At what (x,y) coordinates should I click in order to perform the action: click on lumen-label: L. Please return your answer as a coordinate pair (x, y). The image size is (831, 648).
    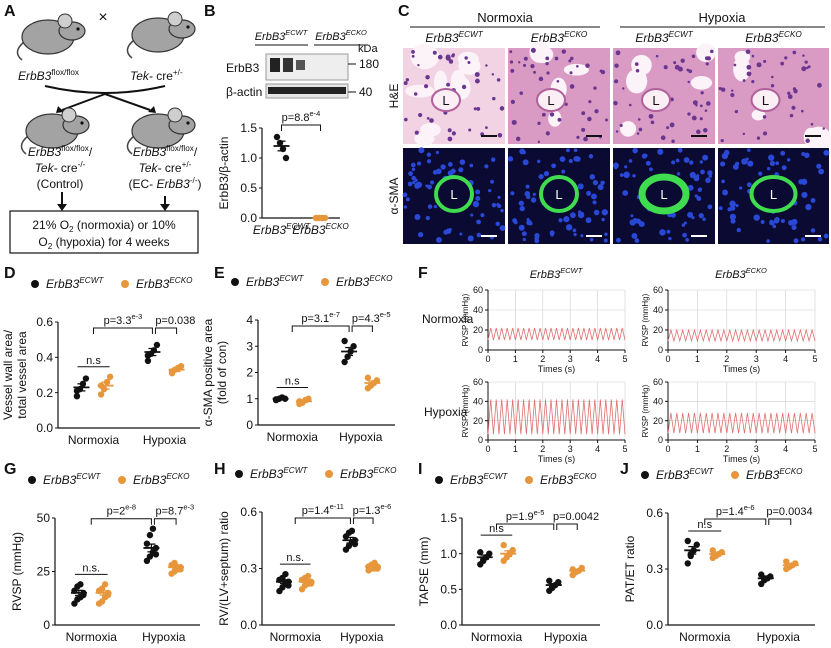
    Looking at the image, I should click on (663, 194).